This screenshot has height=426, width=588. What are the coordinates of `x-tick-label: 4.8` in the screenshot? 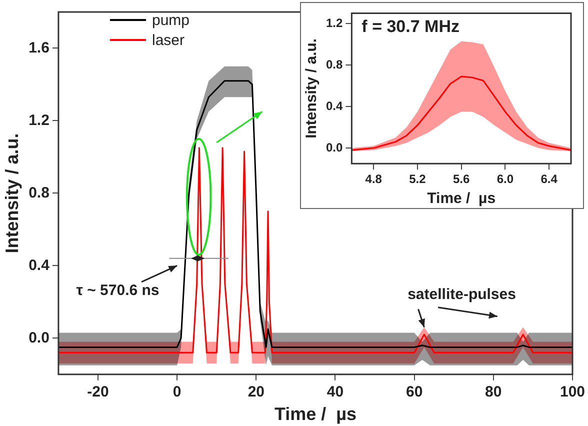 It's located at (373, 179).